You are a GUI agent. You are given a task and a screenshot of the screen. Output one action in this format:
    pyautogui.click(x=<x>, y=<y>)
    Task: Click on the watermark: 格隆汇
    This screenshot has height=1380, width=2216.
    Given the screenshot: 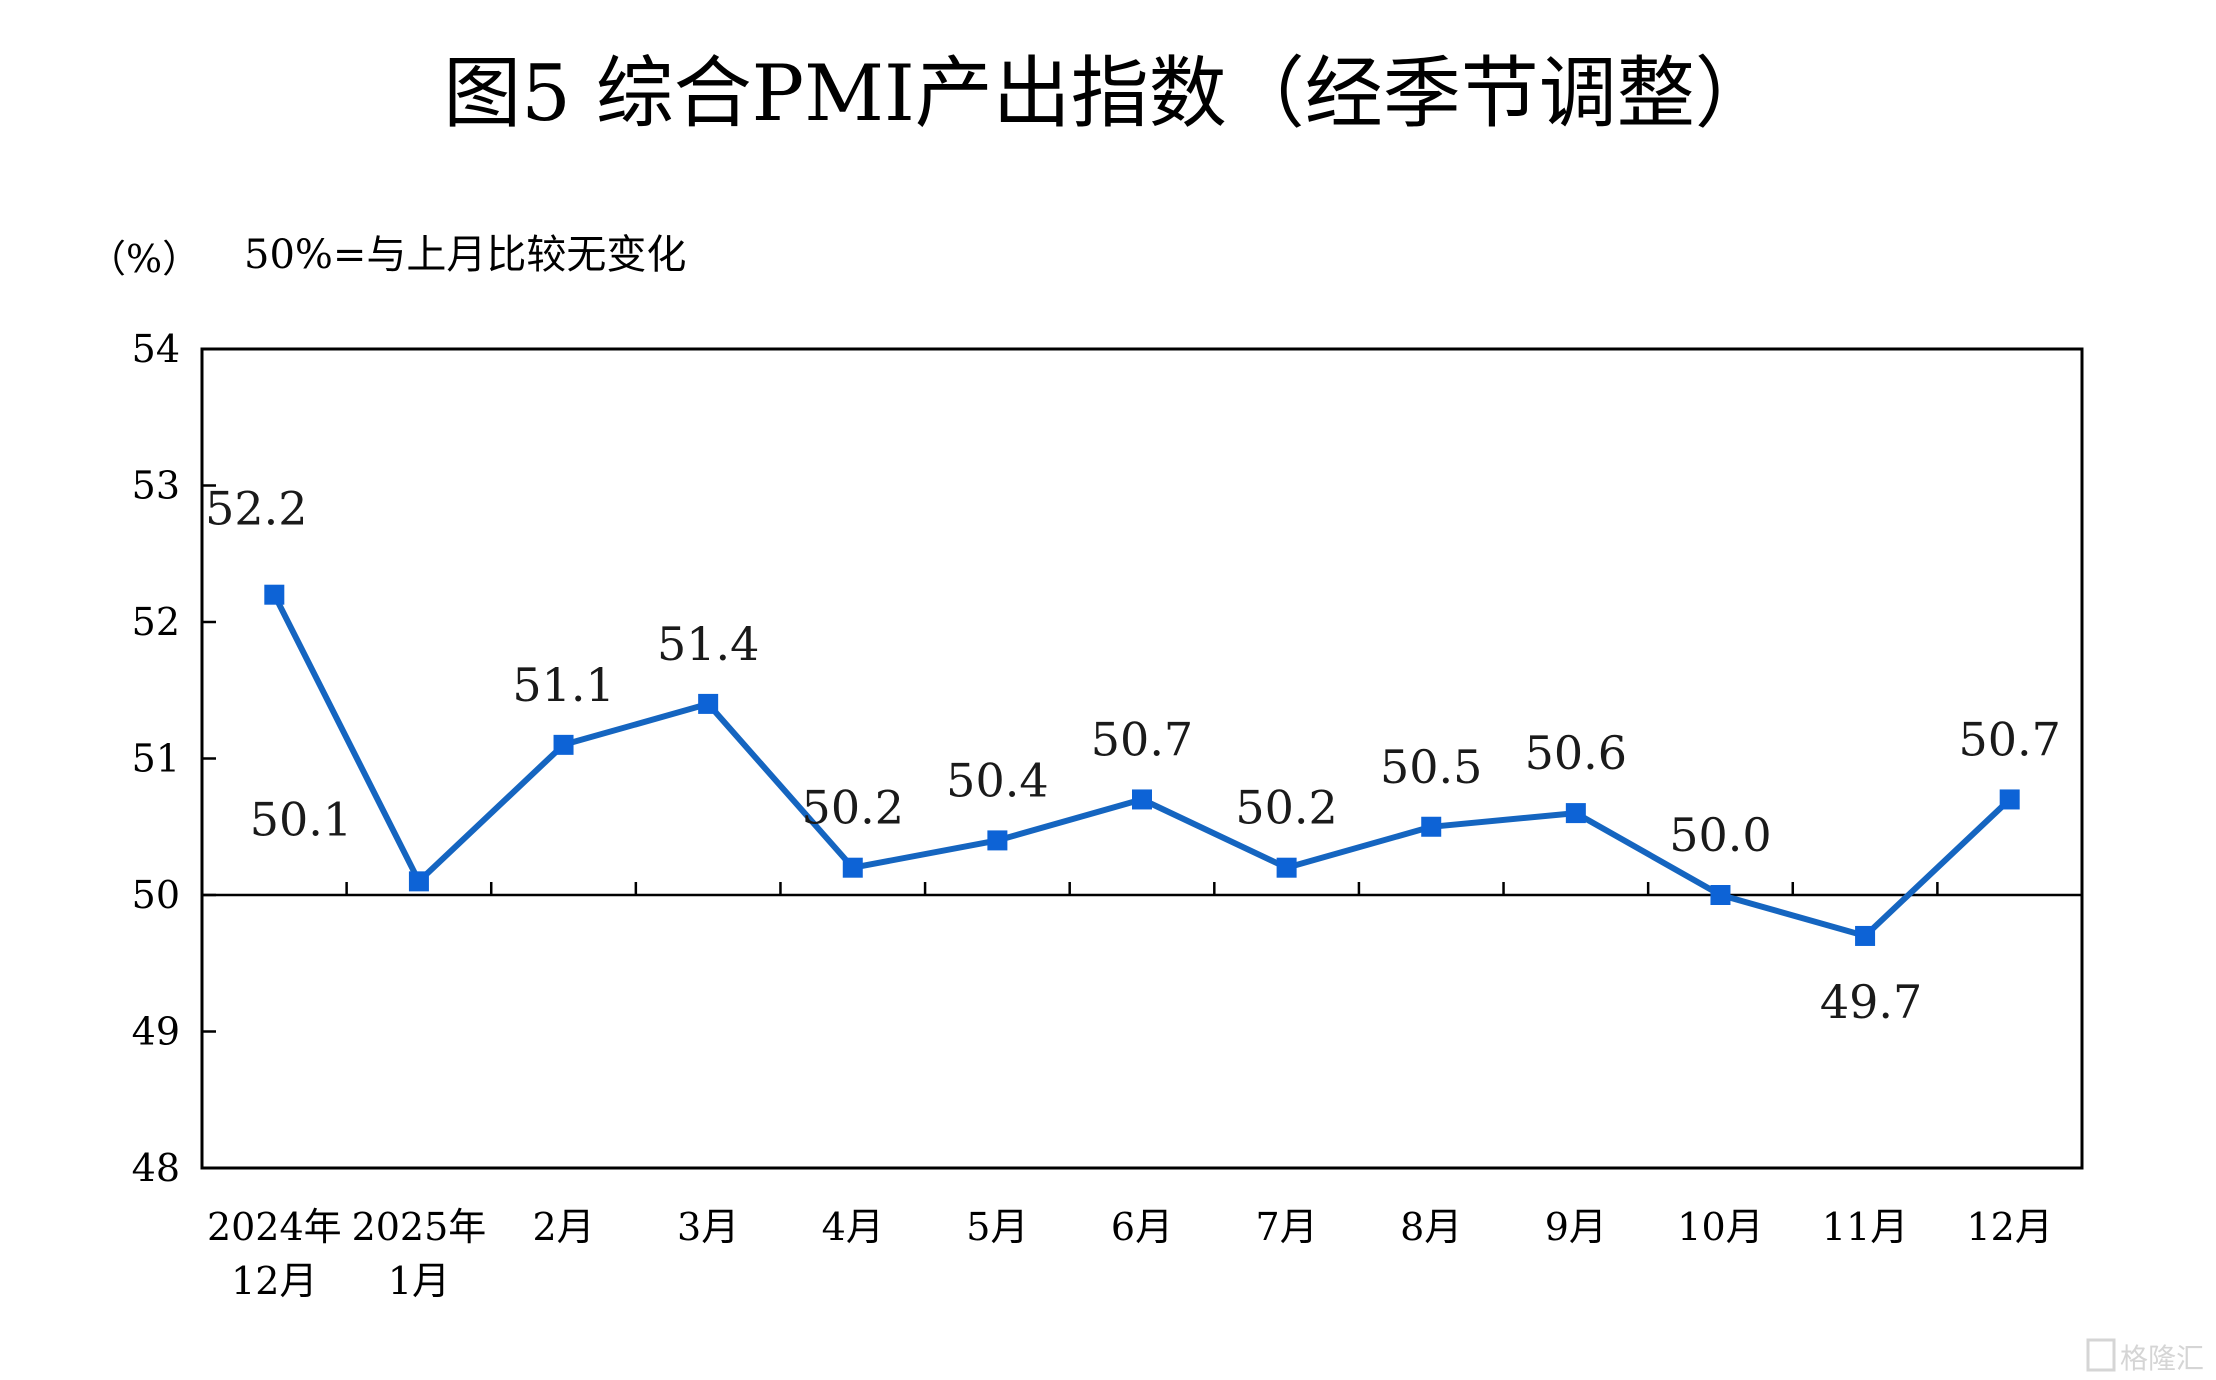 What is the action you would take?
    pyautogui.click(x=2145, y=1356)
    